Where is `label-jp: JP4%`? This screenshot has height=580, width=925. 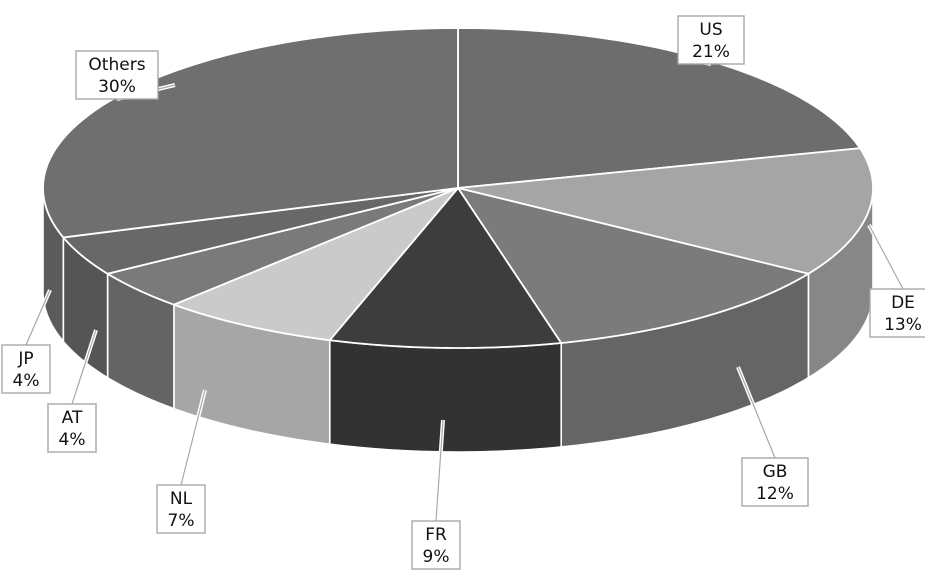
label-jp: JP4% is located at coordinates (26, 341).